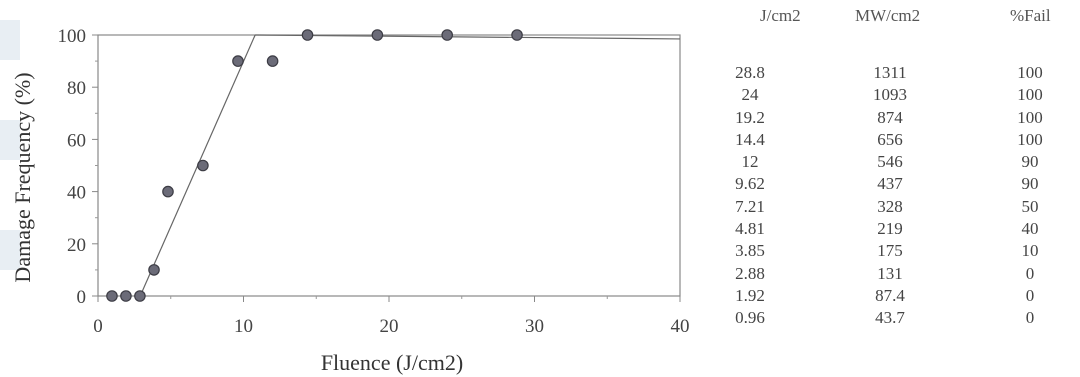  What do you see at coordinates (82, 297) in the screenshot?
I see `y-tick-label: 0` at bounding box center [82, 297].